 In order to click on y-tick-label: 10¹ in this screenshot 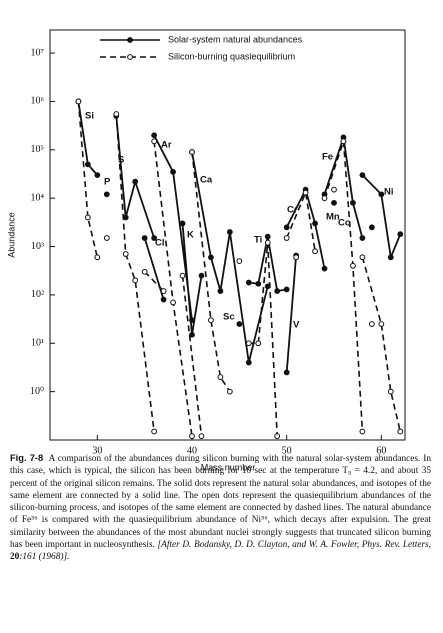, I will do `click(37, 343)`.